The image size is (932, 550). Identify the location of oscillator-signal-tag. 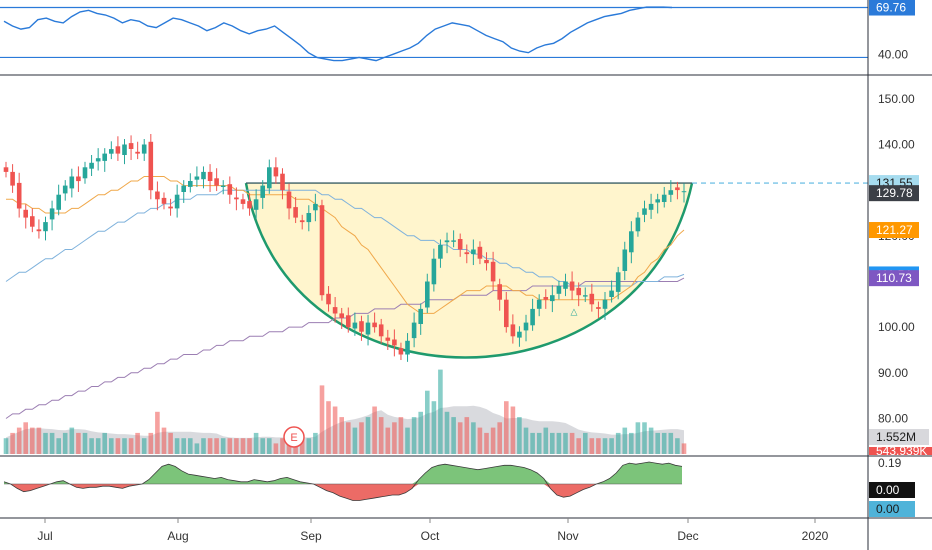
(892, 509).